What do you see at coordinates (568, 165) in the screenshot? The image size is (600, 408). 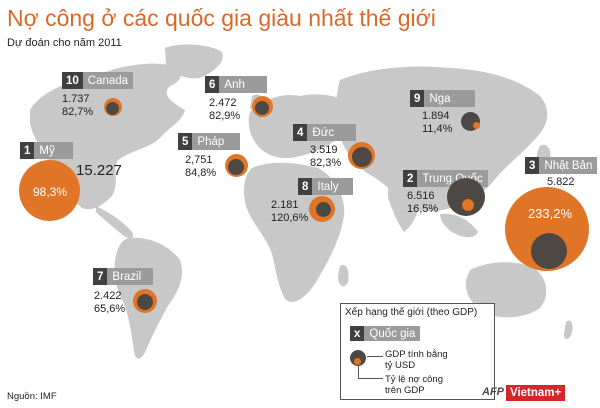 I see `country-name: Nhật Bản` at bounding box center [568, 165].